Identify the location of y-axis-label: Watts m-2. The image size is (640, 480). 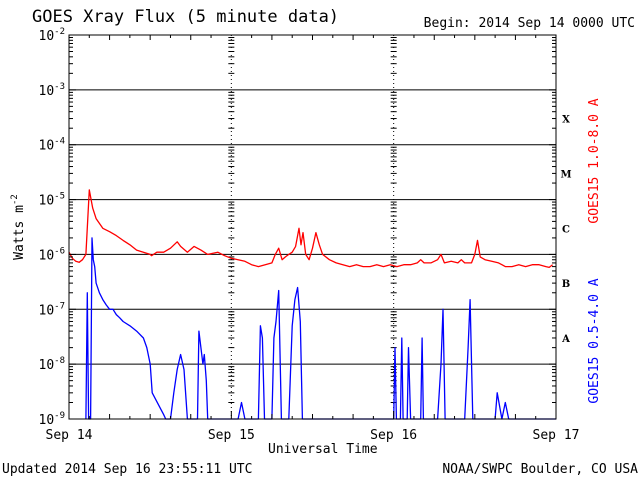
(18, 227).